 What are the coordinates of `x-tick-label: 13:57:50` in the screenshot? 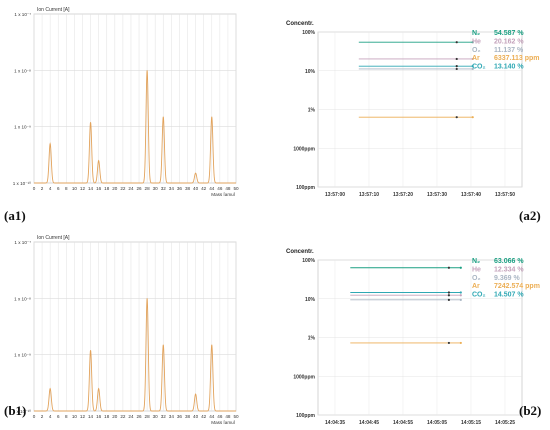 It's located at (505, 195).